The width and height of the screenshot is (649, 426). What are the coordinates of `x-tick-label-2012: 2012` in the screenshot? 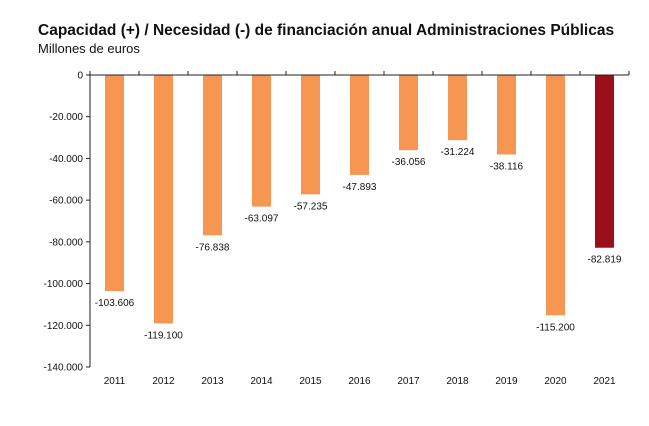 It's located at (163, 381).